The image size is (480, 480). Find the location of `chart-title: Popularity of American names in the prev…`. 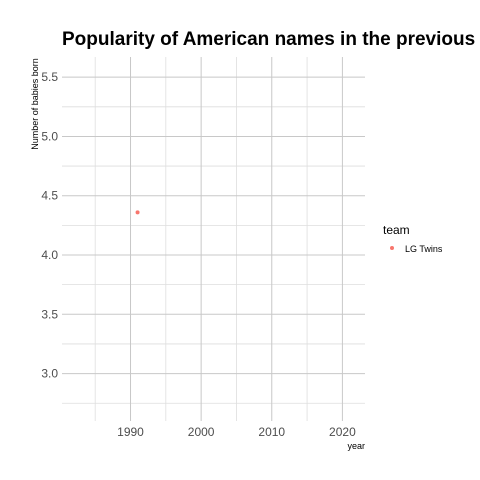

chart-title: Popularity of American names in the prev… is located at coordinates (271, 39).